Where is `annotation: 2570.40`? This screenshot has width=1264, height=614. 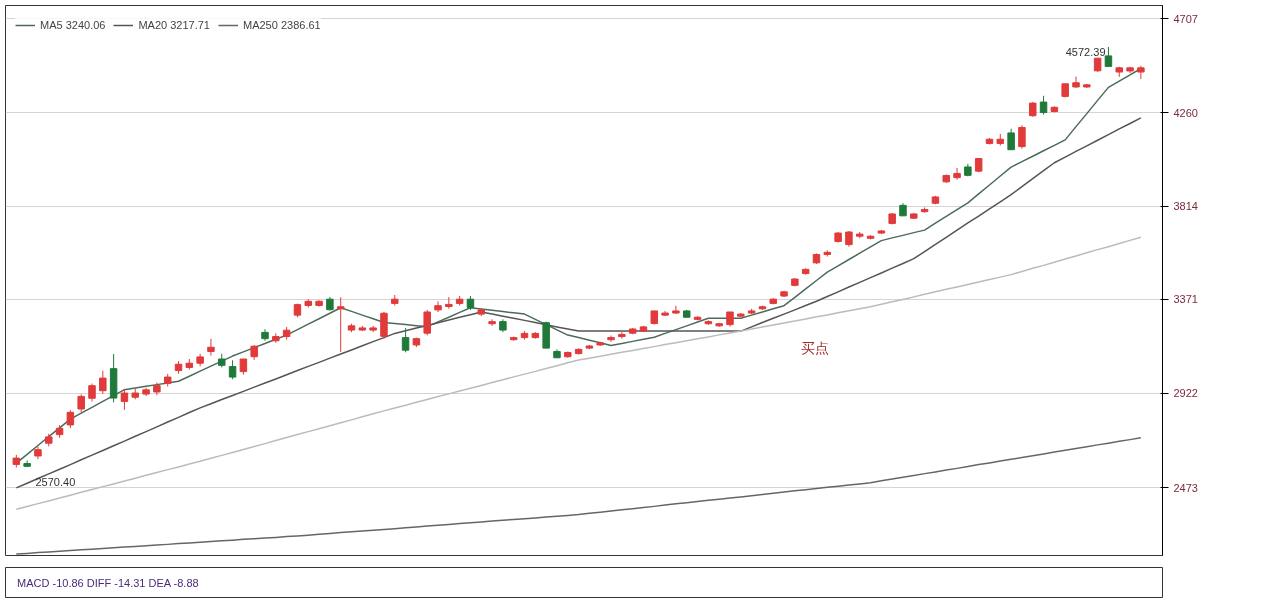 annotation: 2570.40 is located at coordinates (55, 481).